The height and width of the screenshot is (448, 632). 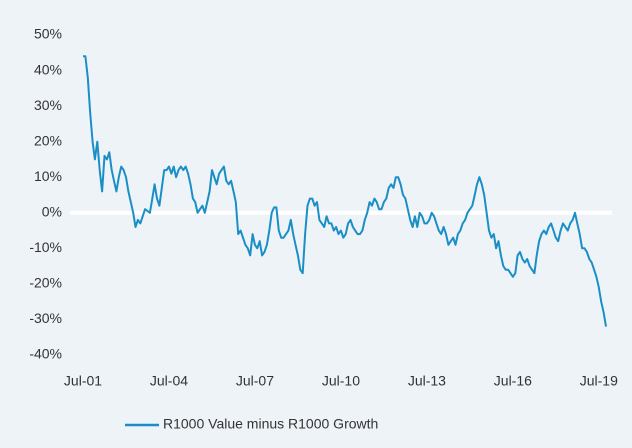 What do you see at coordinates (255, 381) in the screenshot?
I see `x-tick-label: Jul-07` at bounding box center [255, 381].